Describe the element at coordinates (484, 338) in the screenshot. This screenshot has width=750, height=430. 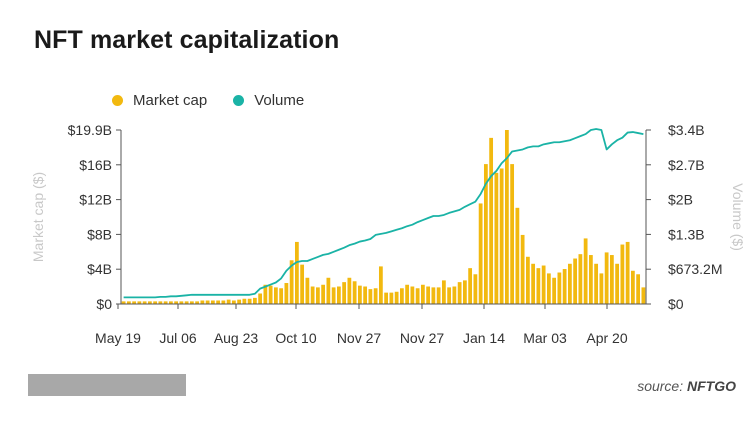
I see `x-tick-label: Jan 14` at that location.